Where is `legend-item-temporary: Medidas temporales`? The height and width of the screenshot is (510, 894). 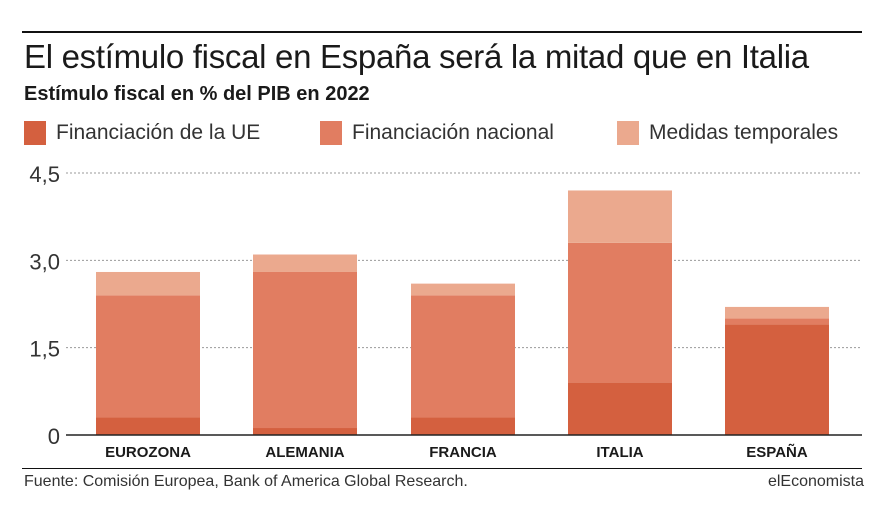
legend-item-temporary: Medidas temporales is located at coordinates (727, 133).